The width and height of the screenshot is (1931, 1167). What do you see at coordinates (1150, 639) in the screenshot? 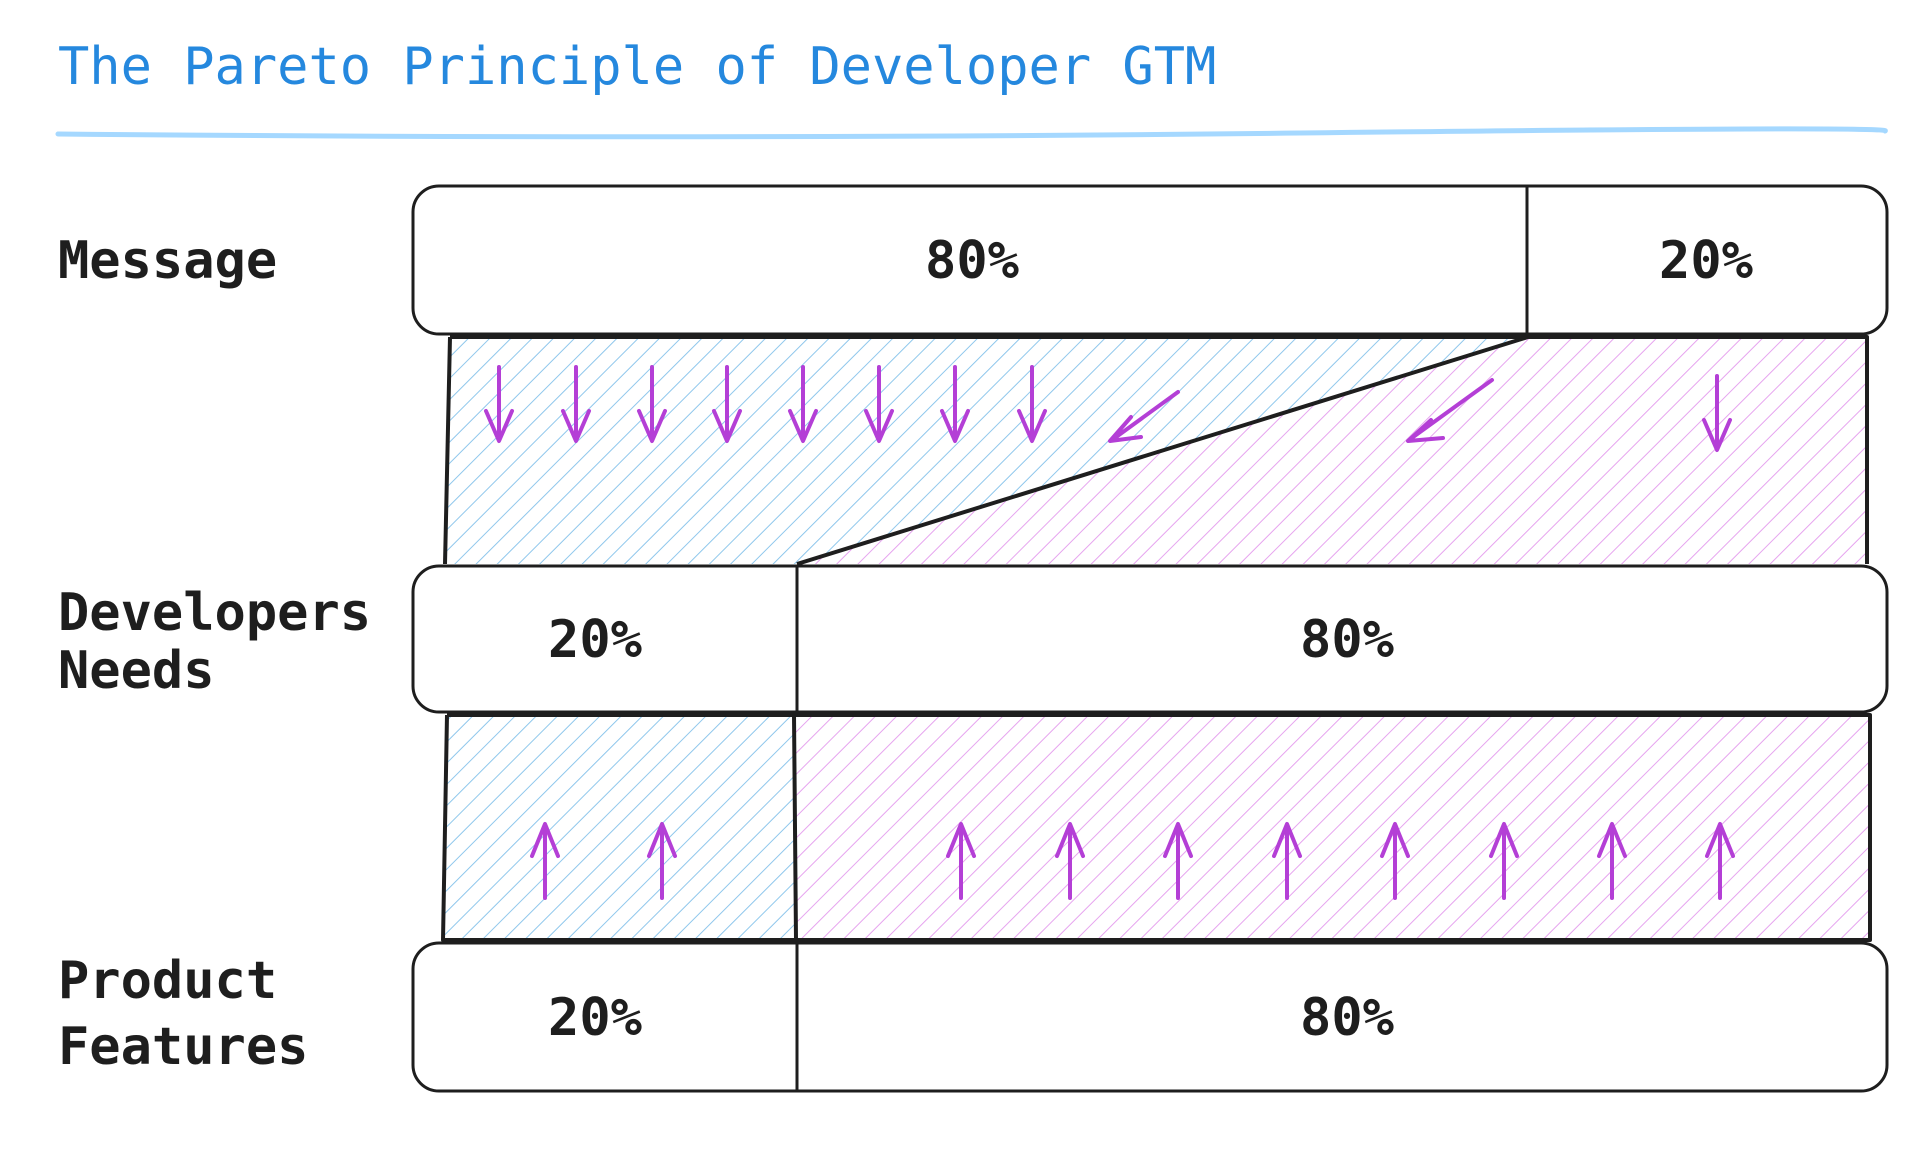
I see `bar-developer-needs` at bounding box center [1150, 639].